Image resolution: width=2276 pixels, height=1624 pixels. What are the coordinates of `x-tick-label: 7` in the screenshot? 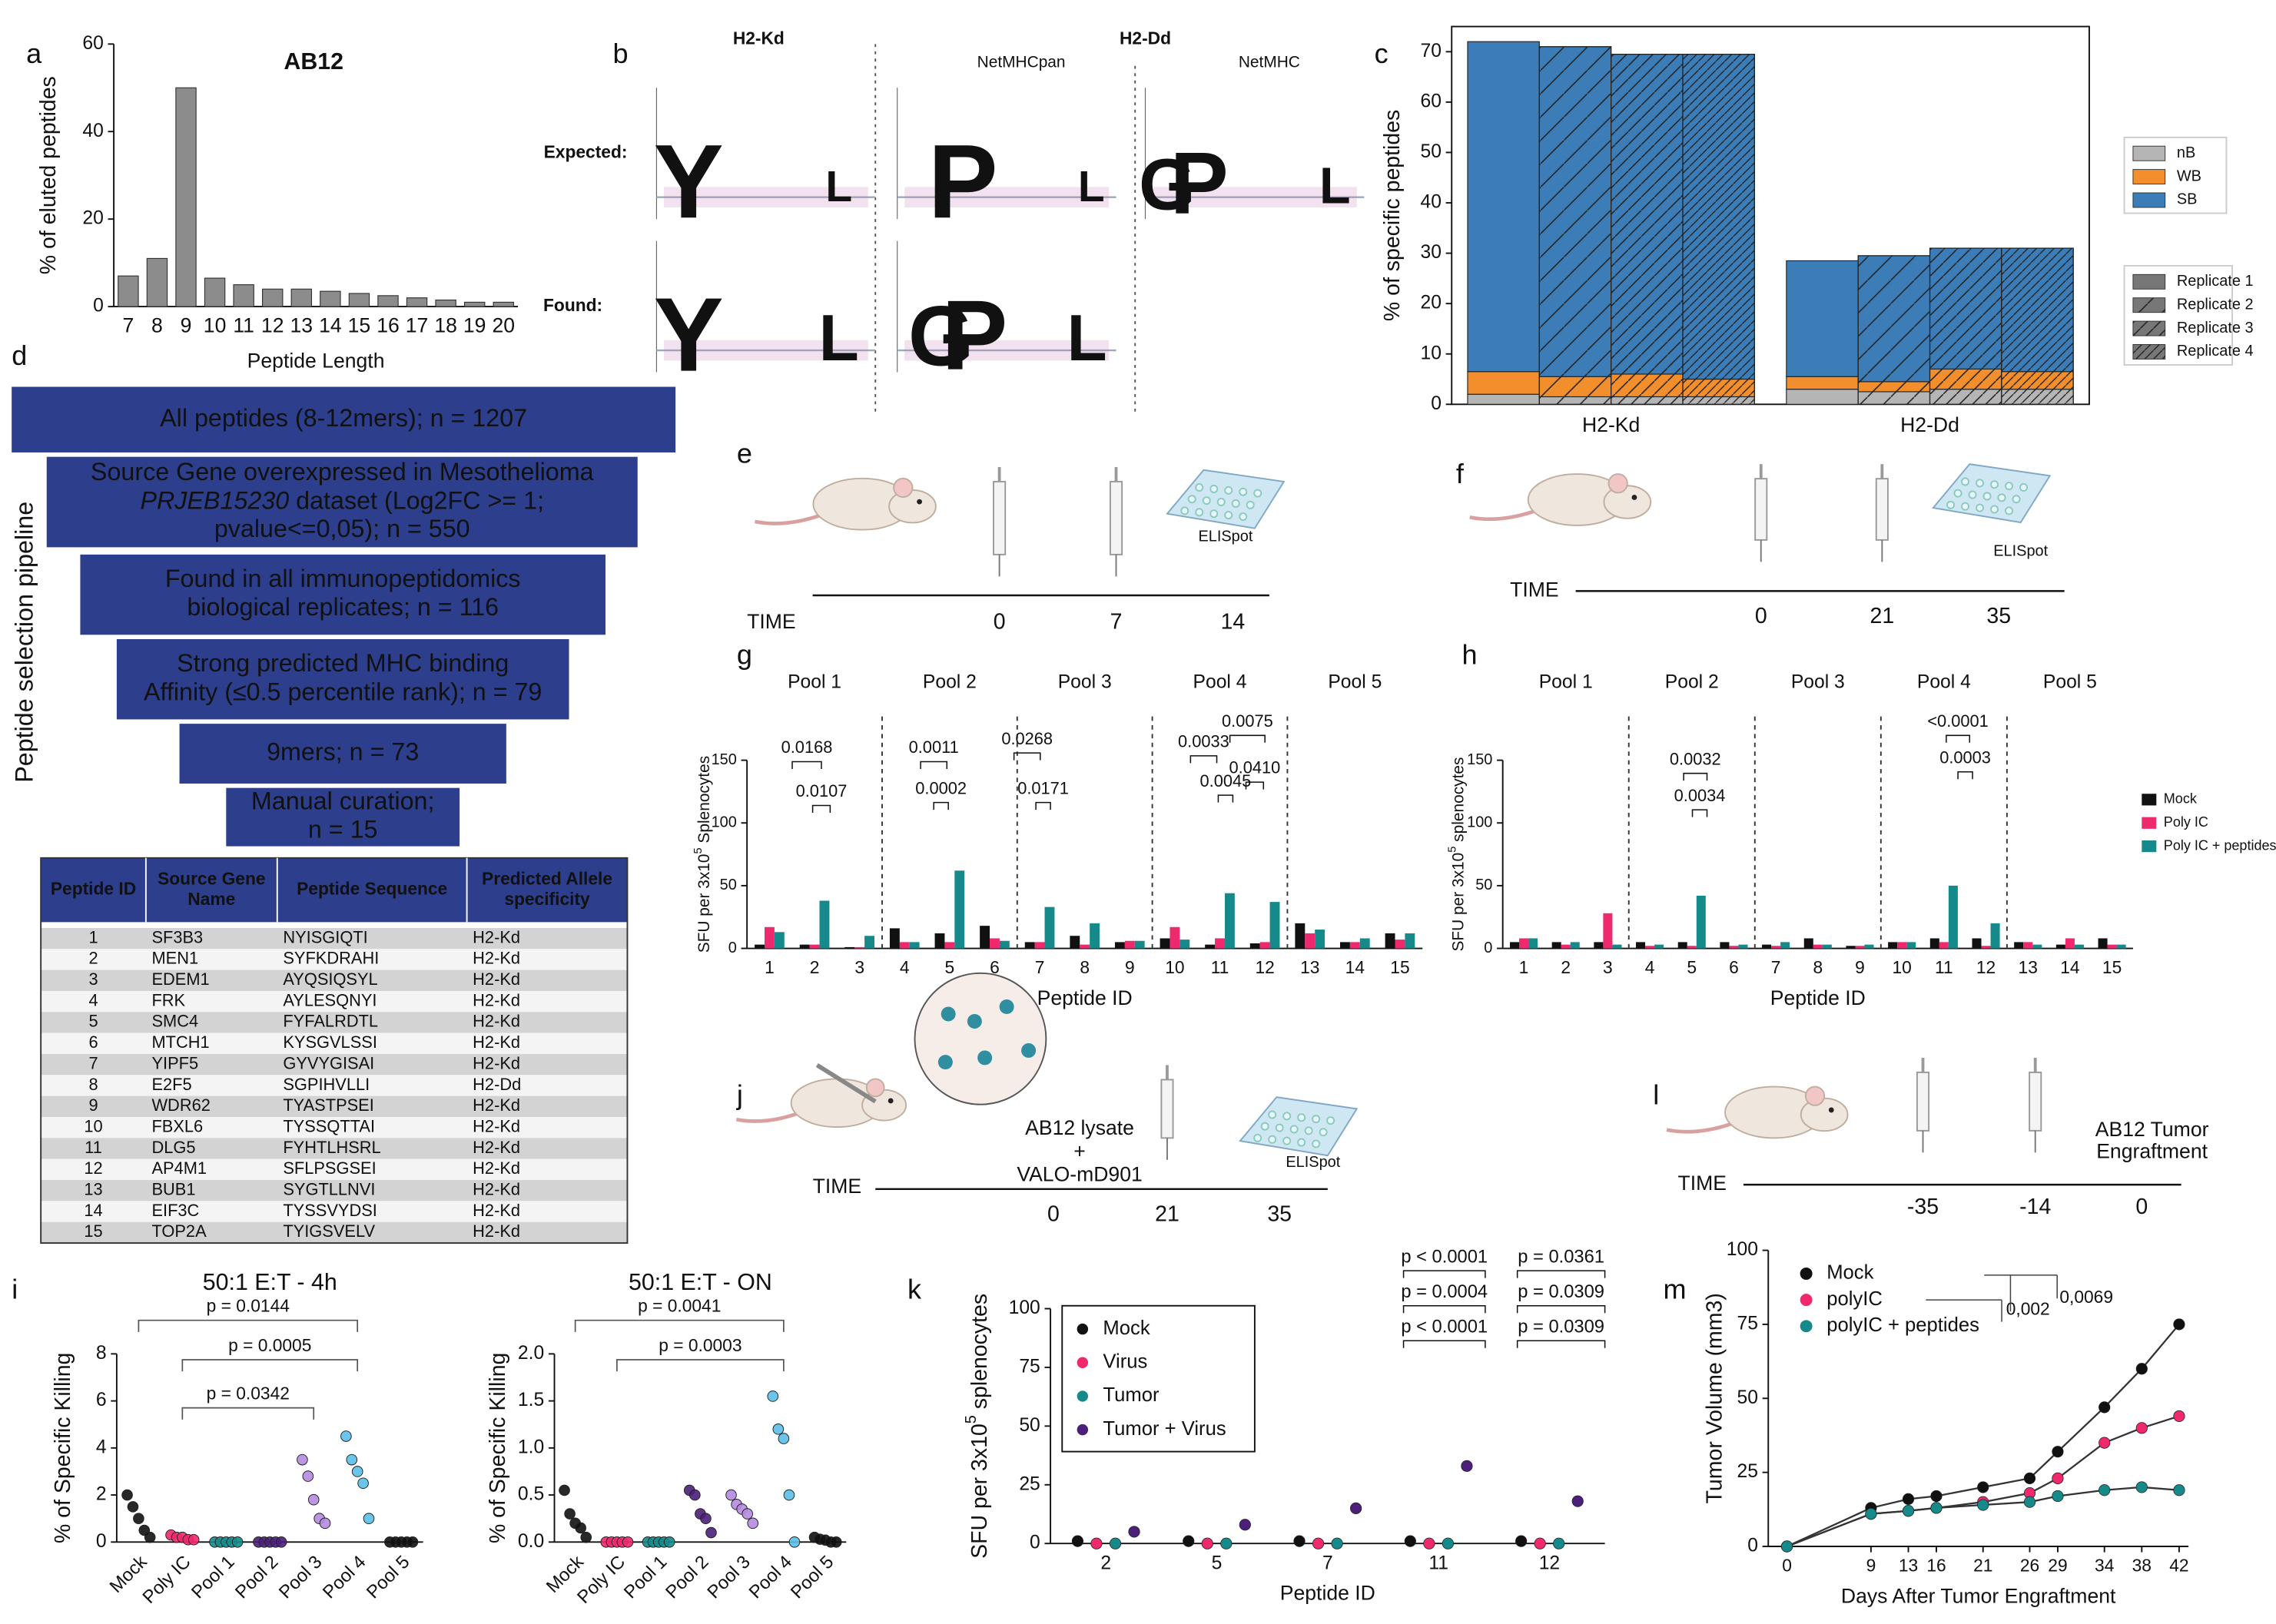 It's located at (128, 326).